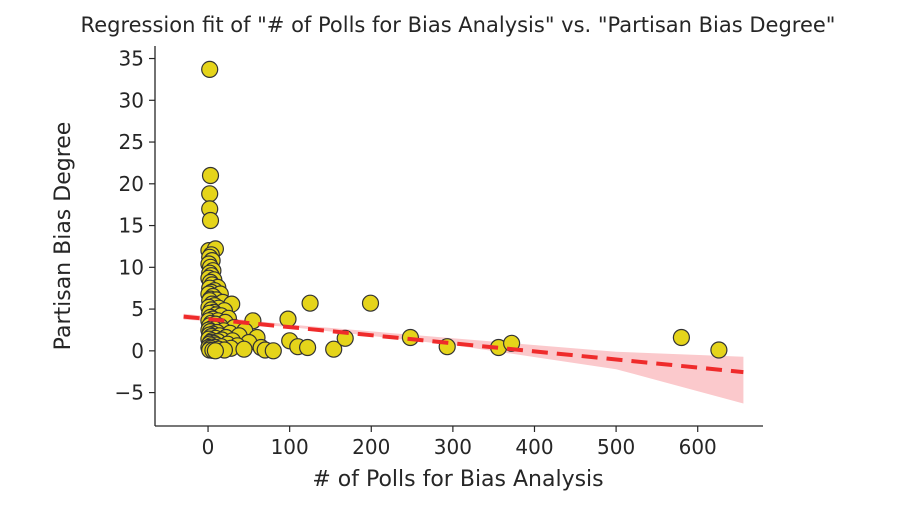 The width and height of the screenshot is (906, 512). What do you see at coordinates (616, 447) in the screenshot?
I see `x-tick-label: 500` at bounding box center [616, 447].